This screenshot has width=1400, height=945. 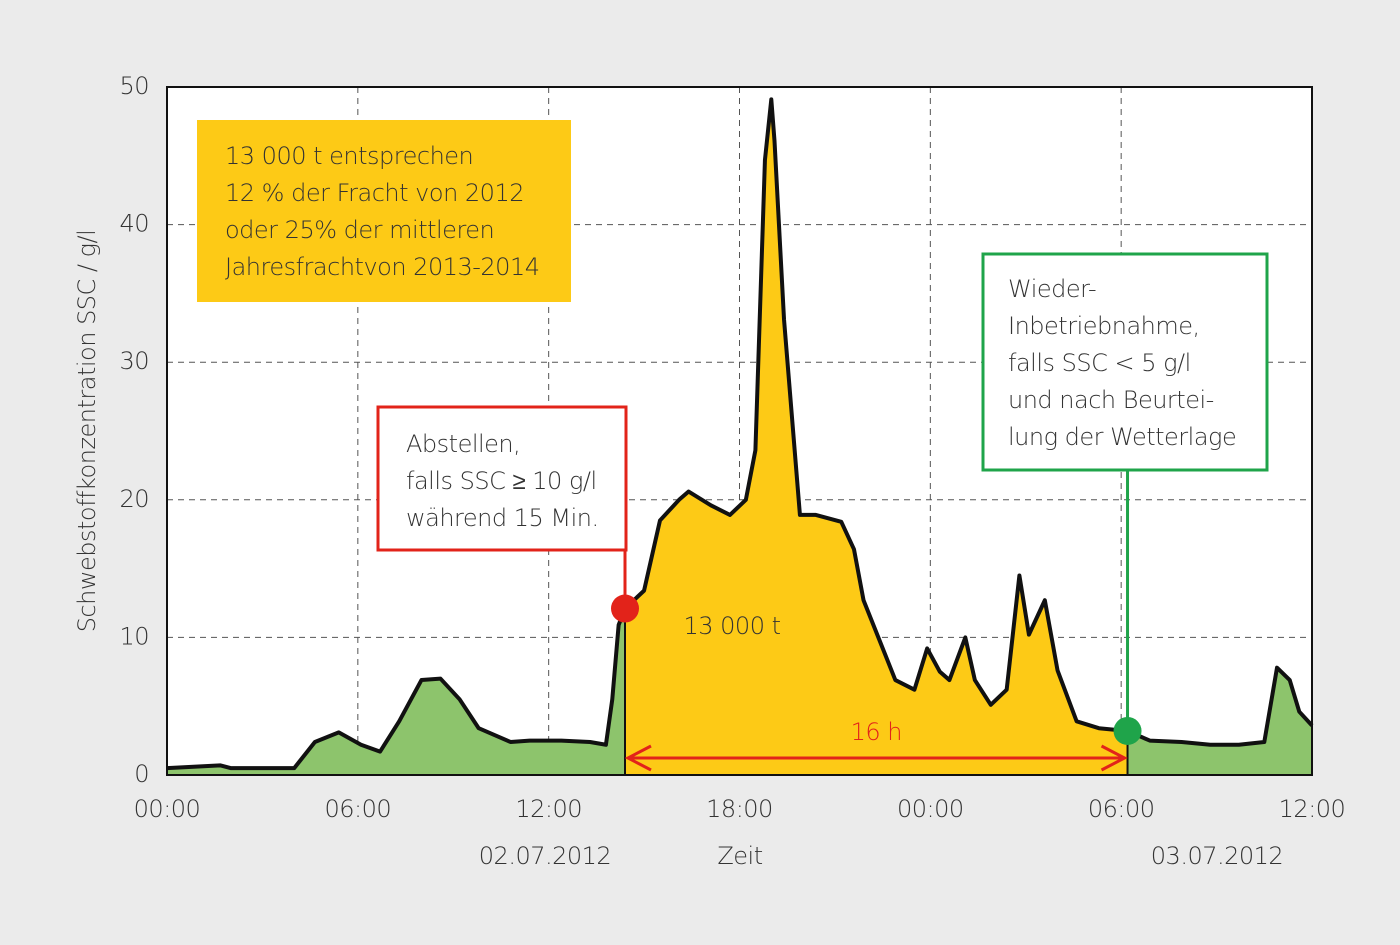 What do you see at coordinates (134, 361) in the screenshot?
I see `y-tick-label: 30` at bounding box center [134, 361].